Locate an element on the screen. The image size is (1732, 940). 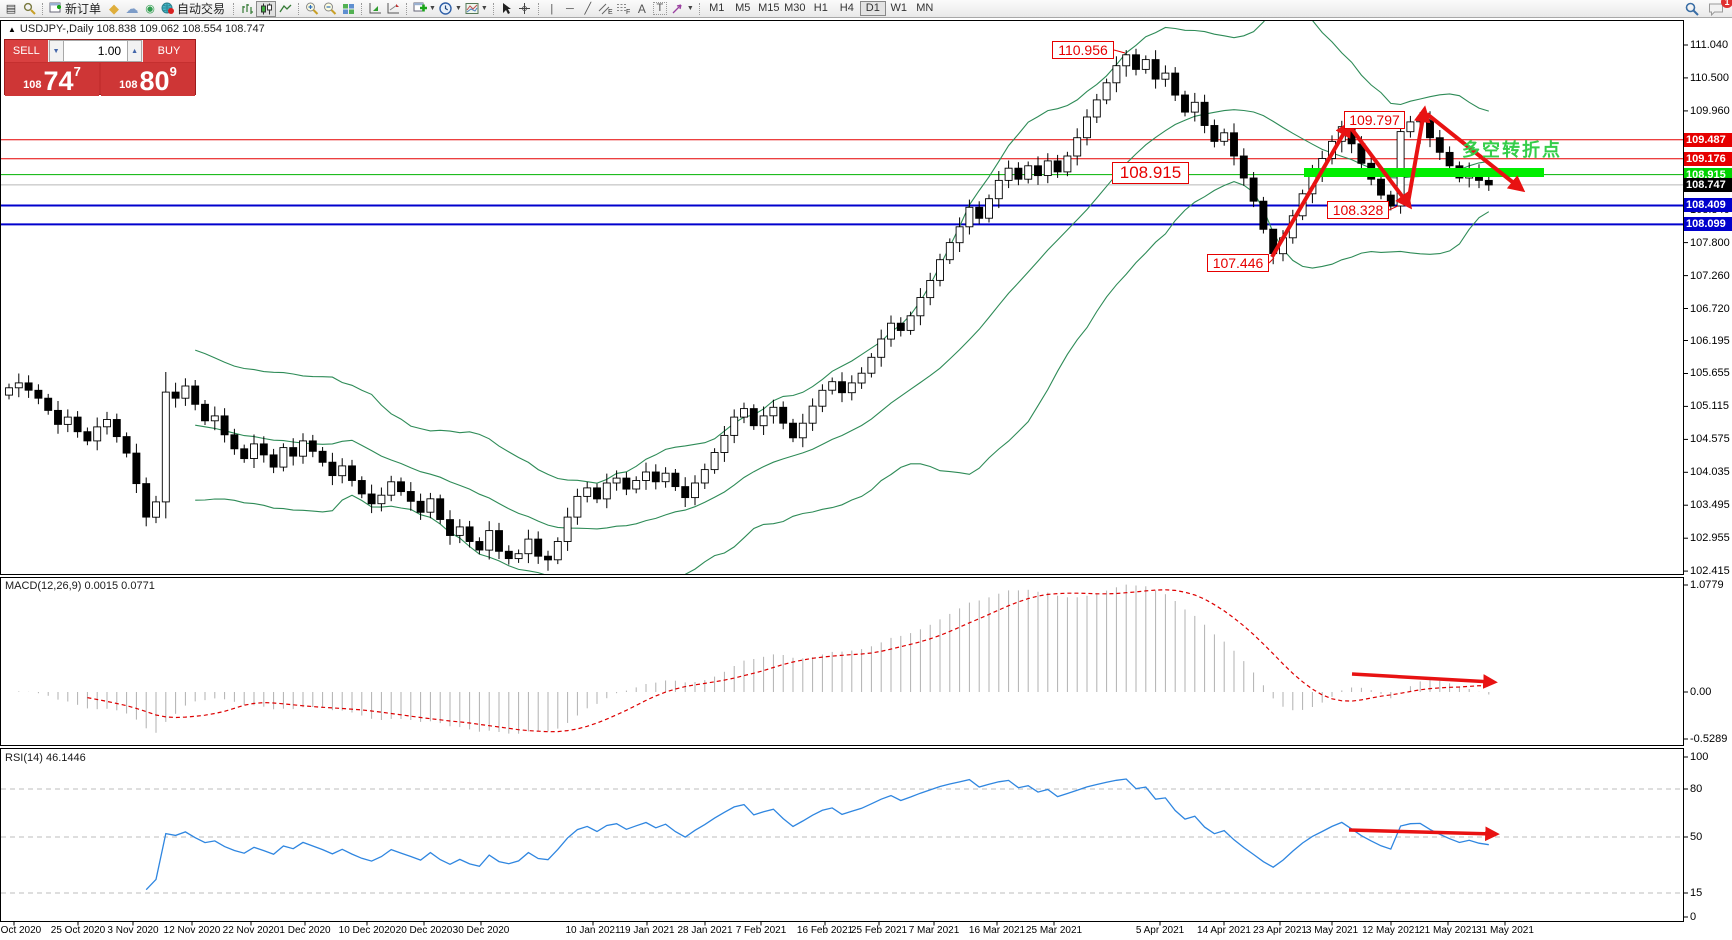
objects-list-button is located at coordinates (393, 9).